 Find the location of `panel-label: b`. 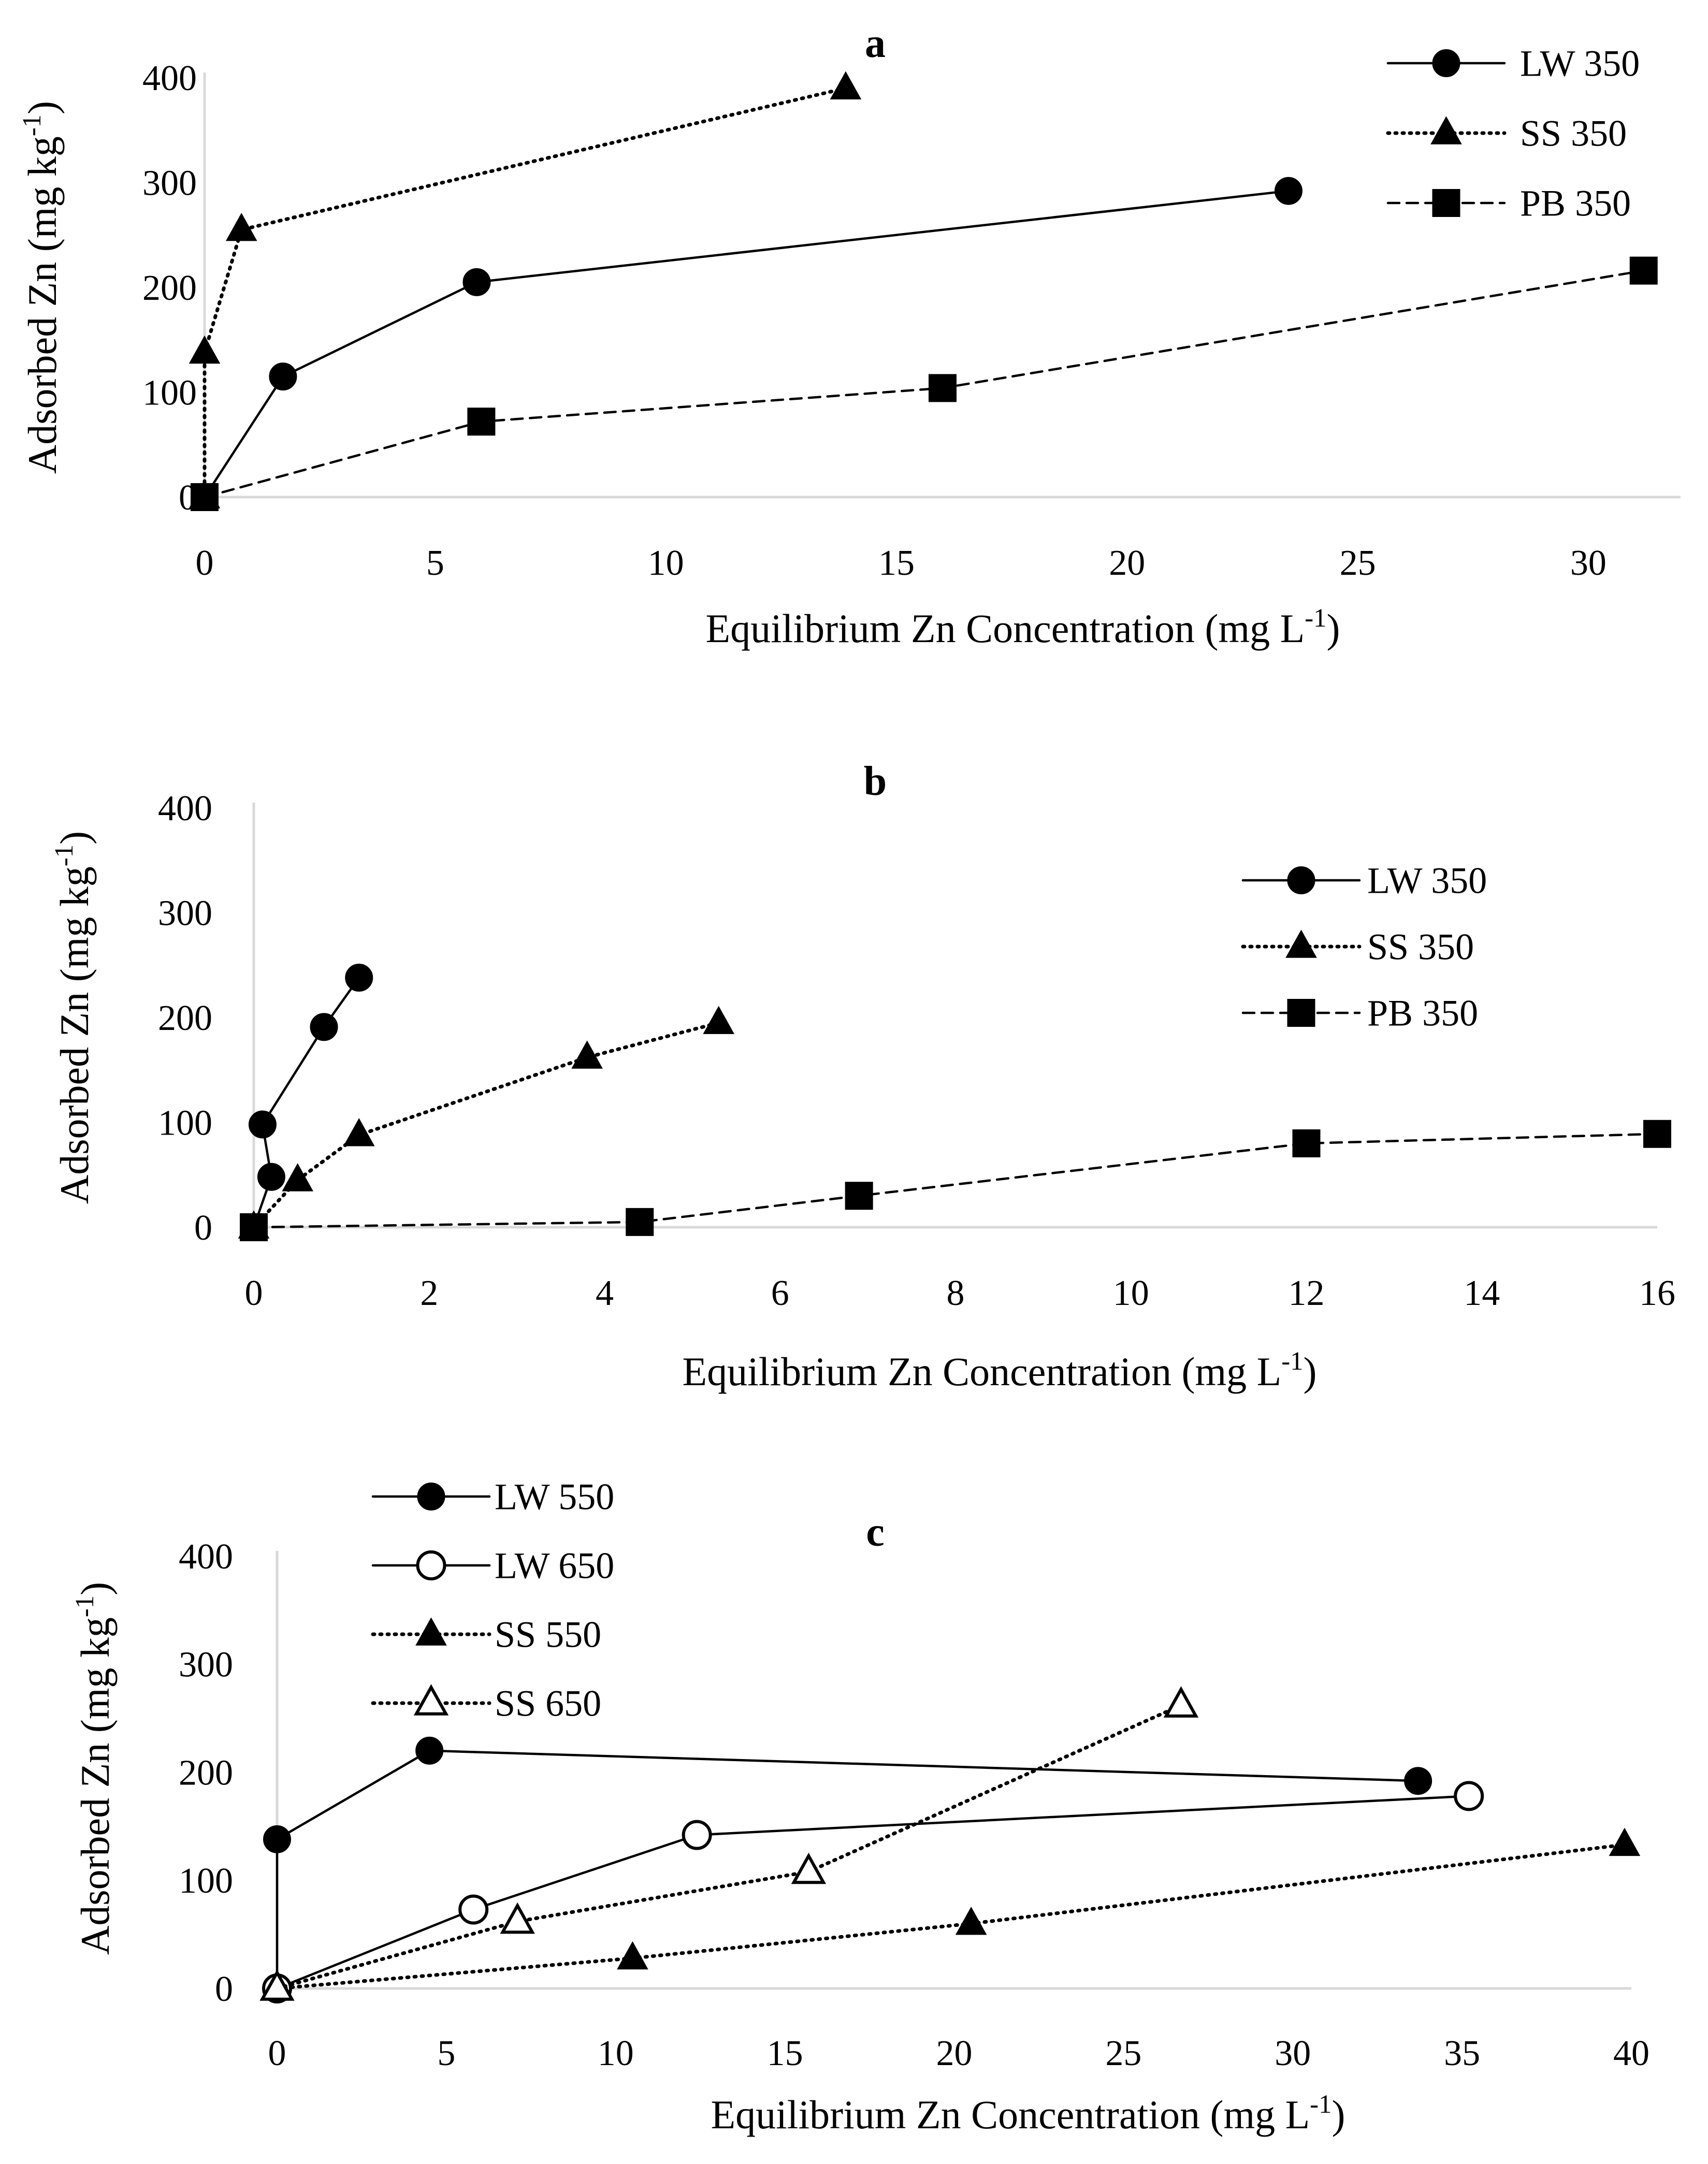

panel-label: b is located at coordinates (876, 781).